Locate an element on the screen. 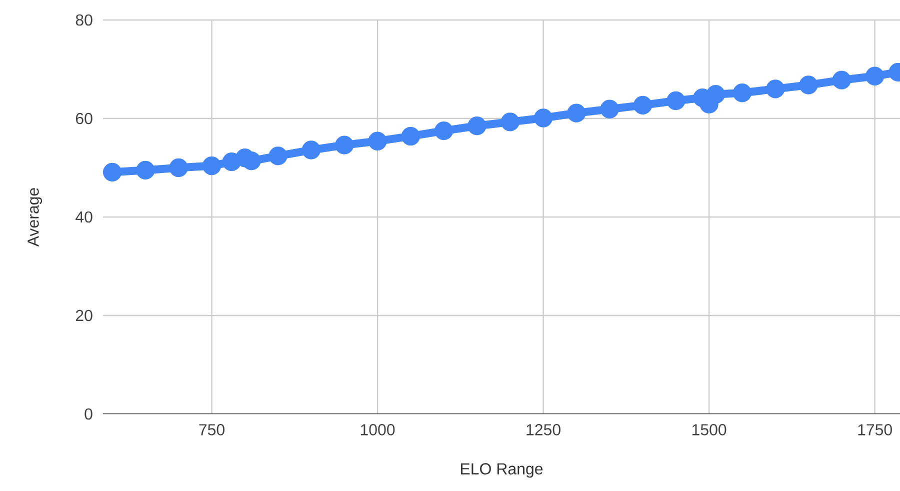  x-tick-label: 1250 is located at coordinates (543, 430).